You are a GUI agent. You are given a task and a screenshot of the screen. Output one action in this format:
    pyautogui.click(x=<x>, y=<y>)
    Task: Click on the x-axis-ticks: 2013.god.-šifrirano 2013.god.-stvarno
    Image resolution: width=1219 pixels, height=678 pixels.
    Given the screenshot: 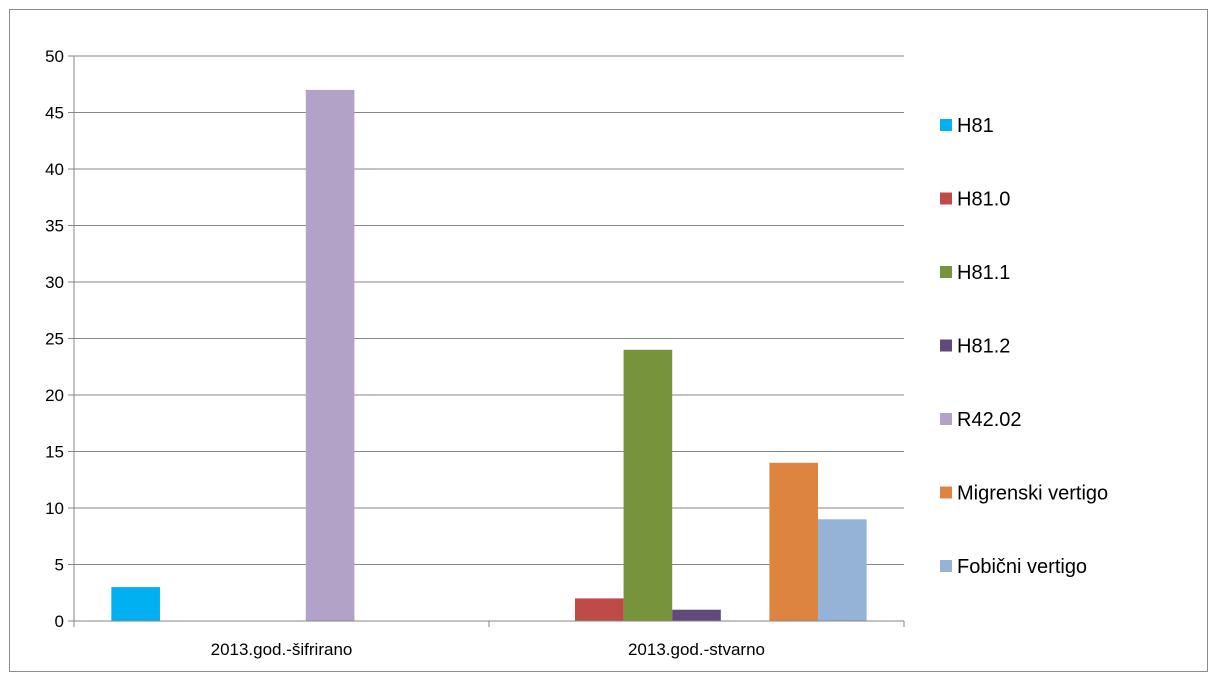 What is the action you would take?
    pyautogui.click(x=488, y=649)
    